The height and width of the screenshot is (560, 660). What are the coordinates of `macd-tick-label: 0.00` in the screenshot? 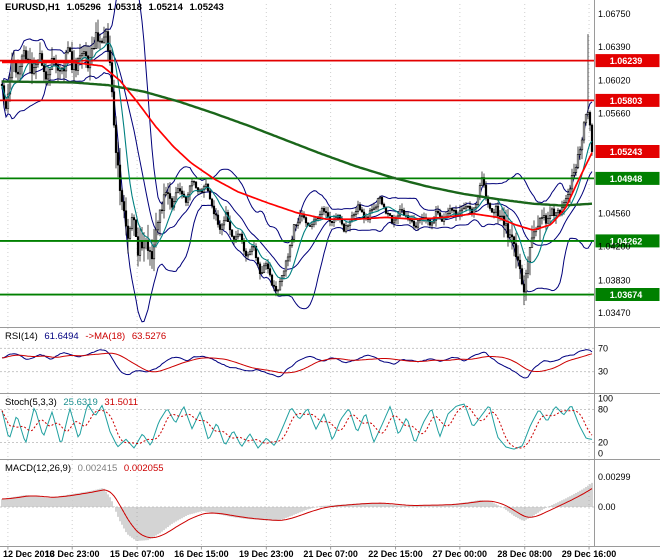 It's located at (607, 507).